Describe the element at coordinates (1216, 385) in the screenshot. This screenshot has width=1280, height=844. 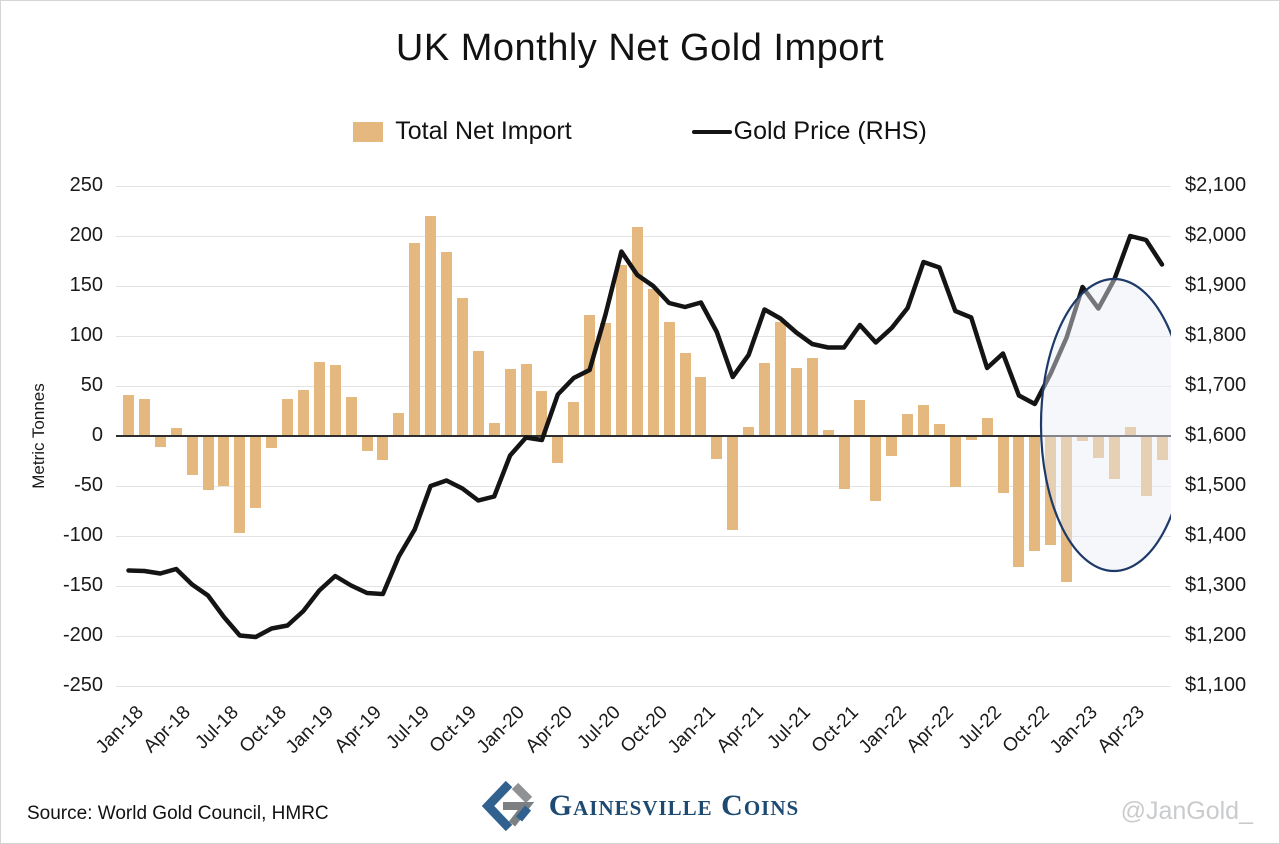
I see `right-axis-tick-label: $1,700` at that location.